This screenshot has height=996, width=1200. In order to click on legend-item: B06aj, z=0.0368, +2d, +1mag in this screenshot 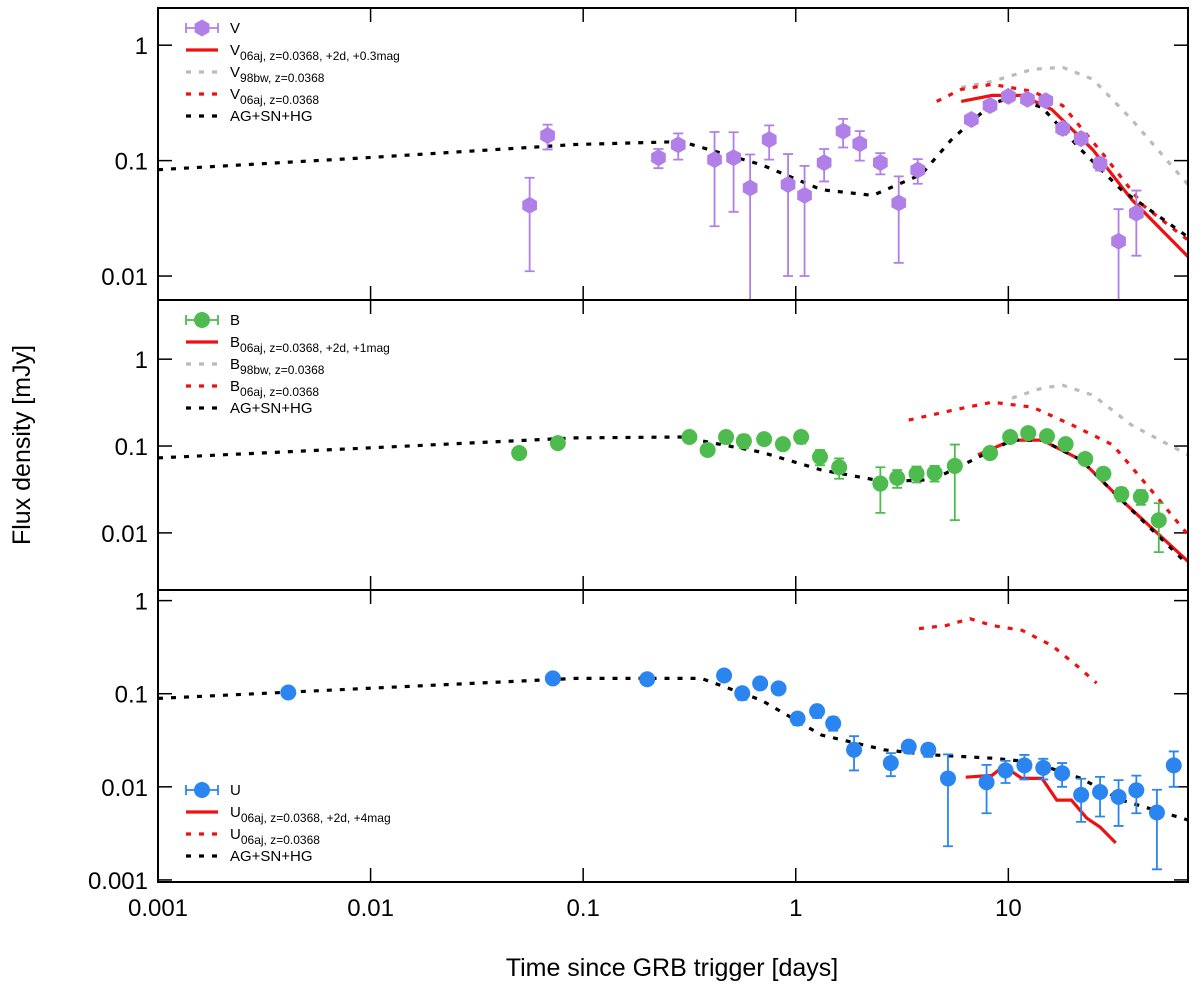, I will do `click(288, 344)`.